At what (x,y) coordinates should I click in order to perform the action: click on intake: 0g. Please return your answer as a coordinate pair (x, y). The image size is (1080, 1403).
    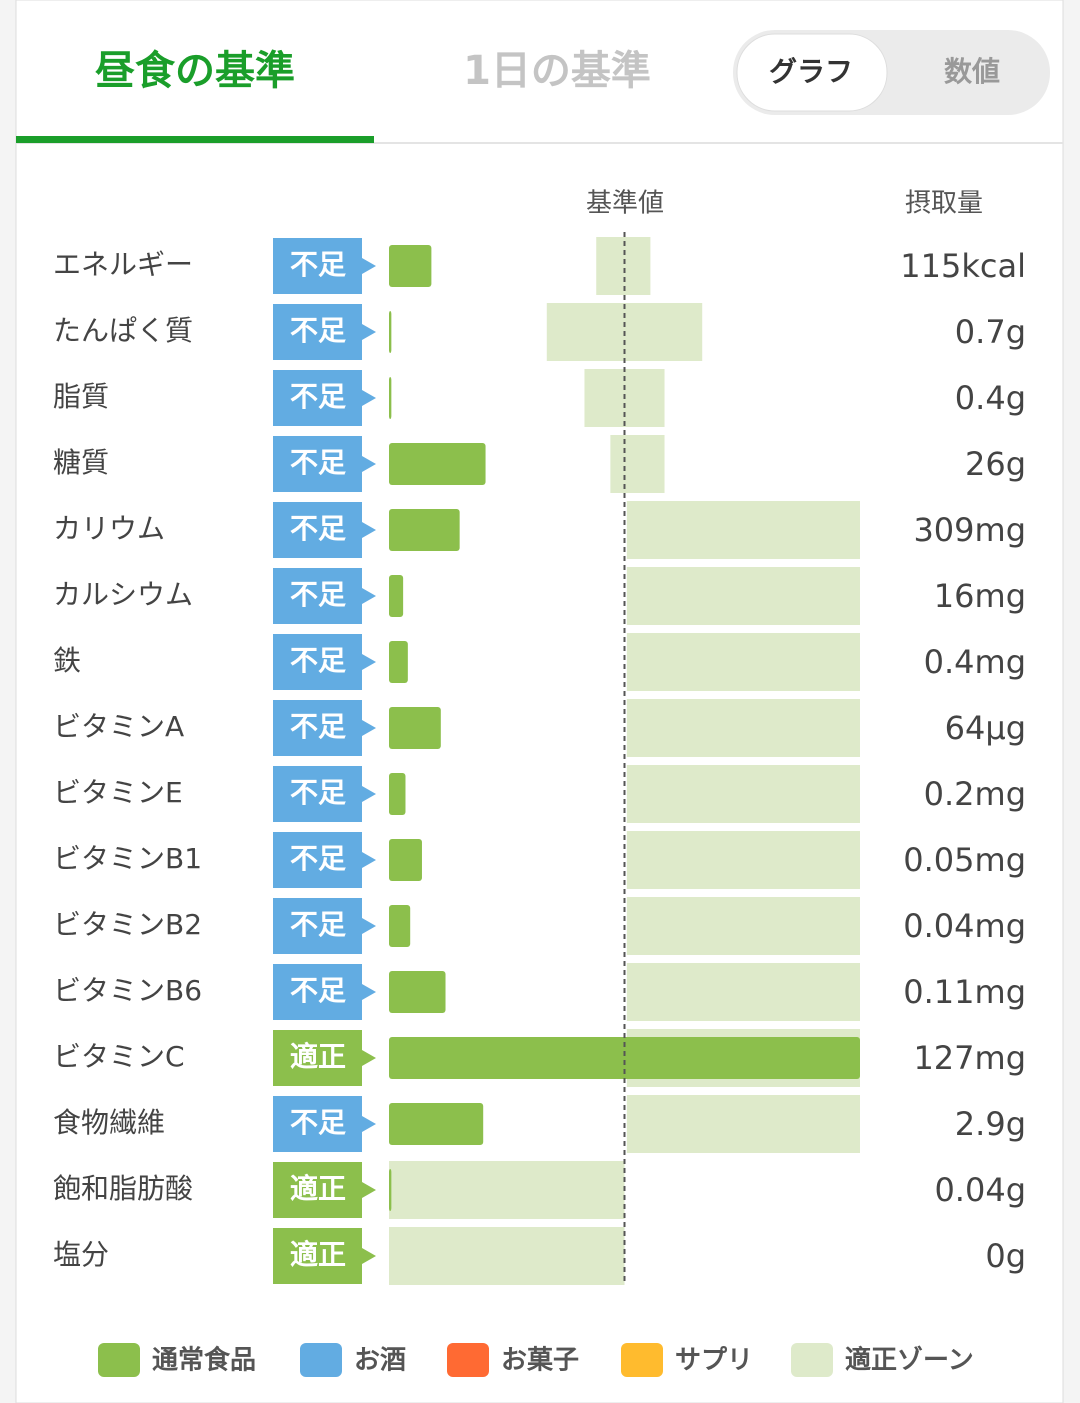
    Looking at the image, I should click on (1005, 1256).